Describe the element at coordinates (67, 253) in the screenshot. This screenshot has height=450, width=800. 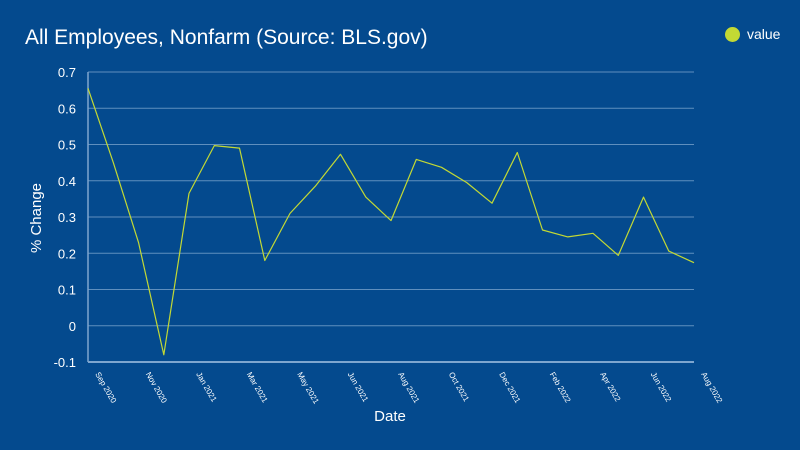
I see `y-tick-label: 0.2` at that location.